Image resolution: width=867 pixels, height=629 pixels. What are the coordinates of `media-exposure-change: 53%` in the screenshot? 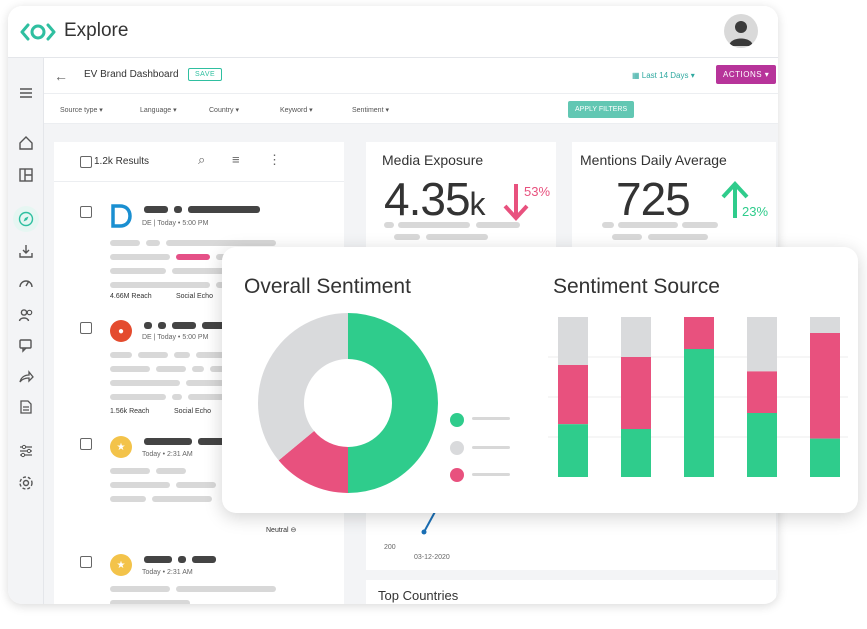 It's located at (537, 191).